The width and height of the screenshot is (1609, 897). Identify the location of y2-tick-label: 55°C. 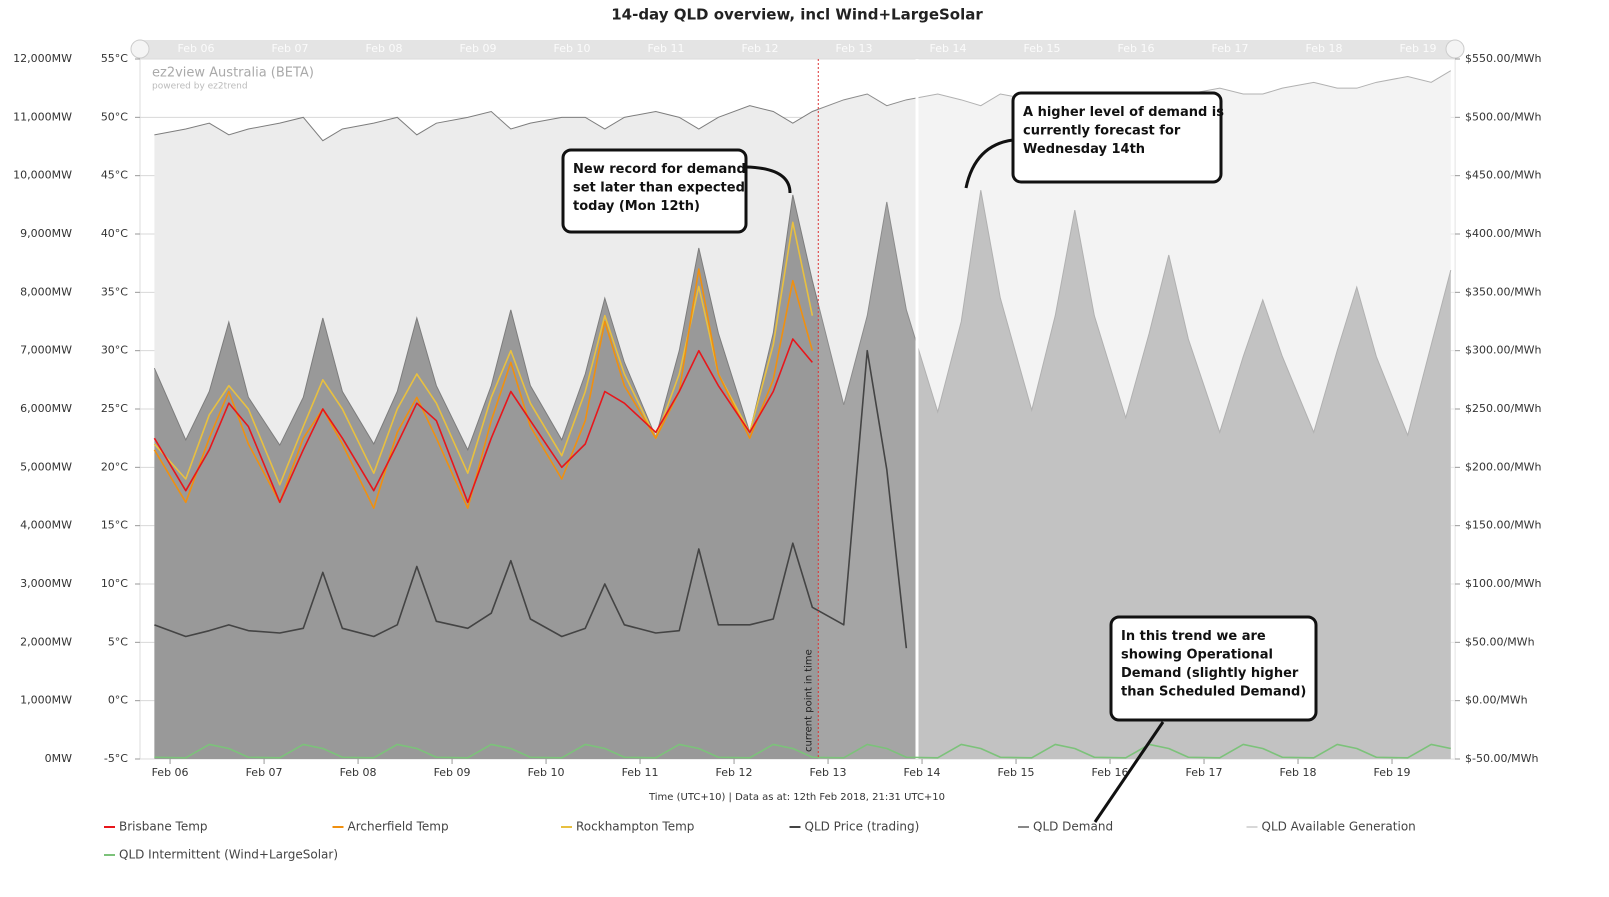
(114, 58).